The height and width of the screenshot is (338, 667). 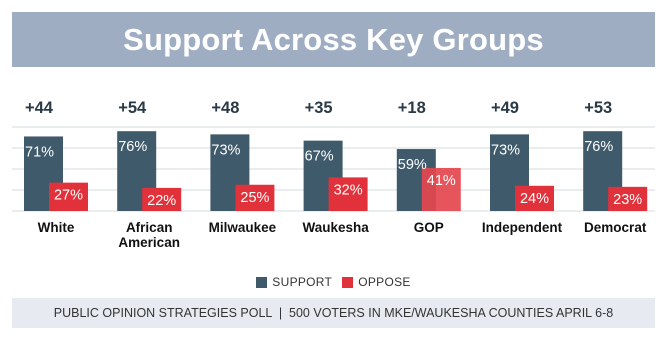 What do you see at coordinates (412, 165) in the screenshot?
I see `support-data-label: 59%` at bounding box center [412, 165].